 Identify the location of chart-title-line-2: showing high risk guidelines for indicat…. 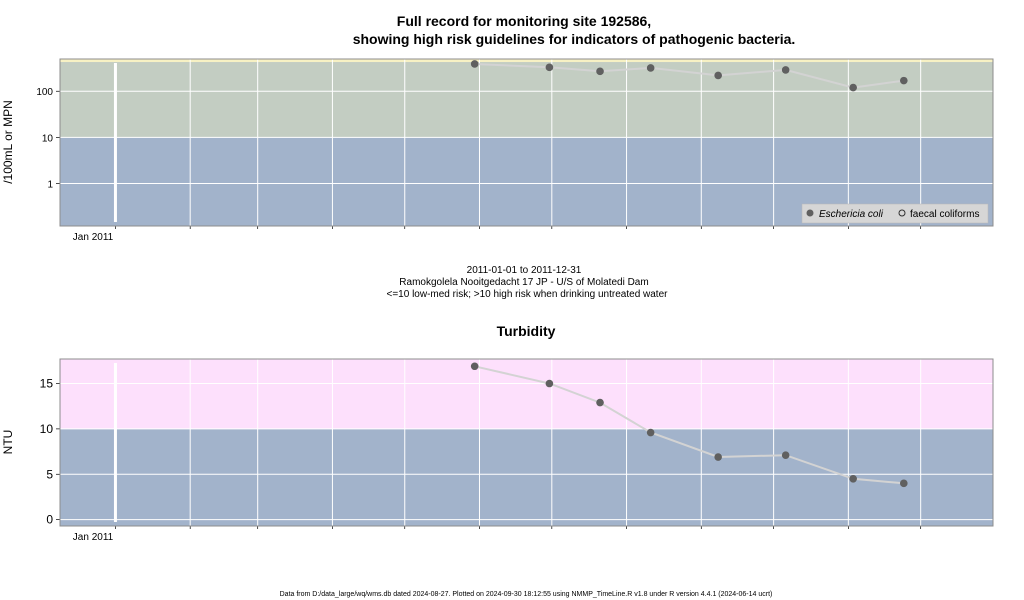
(574, 39).